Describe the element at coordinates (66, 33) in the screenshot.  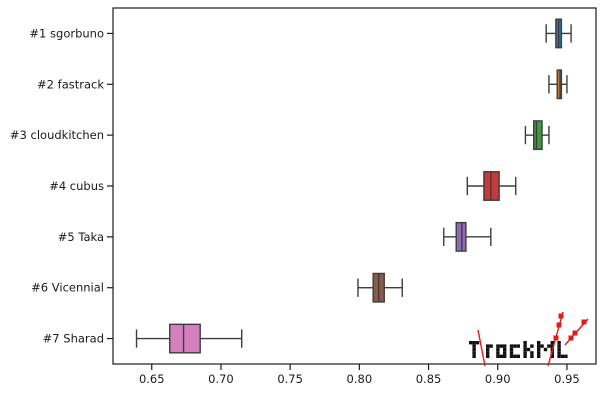
I see `y-tick-label: #1 sgorbuno` at that location.